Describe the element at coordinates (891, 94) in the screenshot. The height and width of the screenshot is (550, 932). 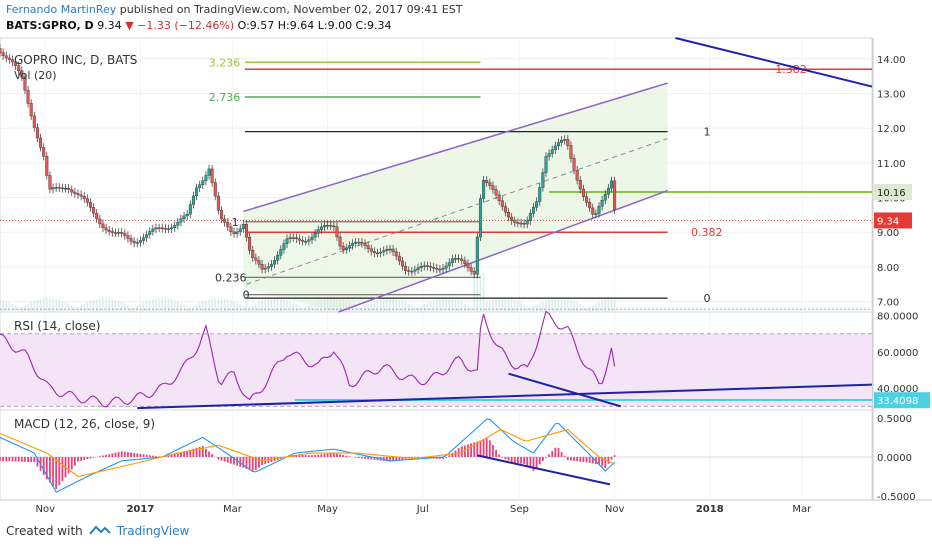
I see `price-axis-label: 13.00` at that location.